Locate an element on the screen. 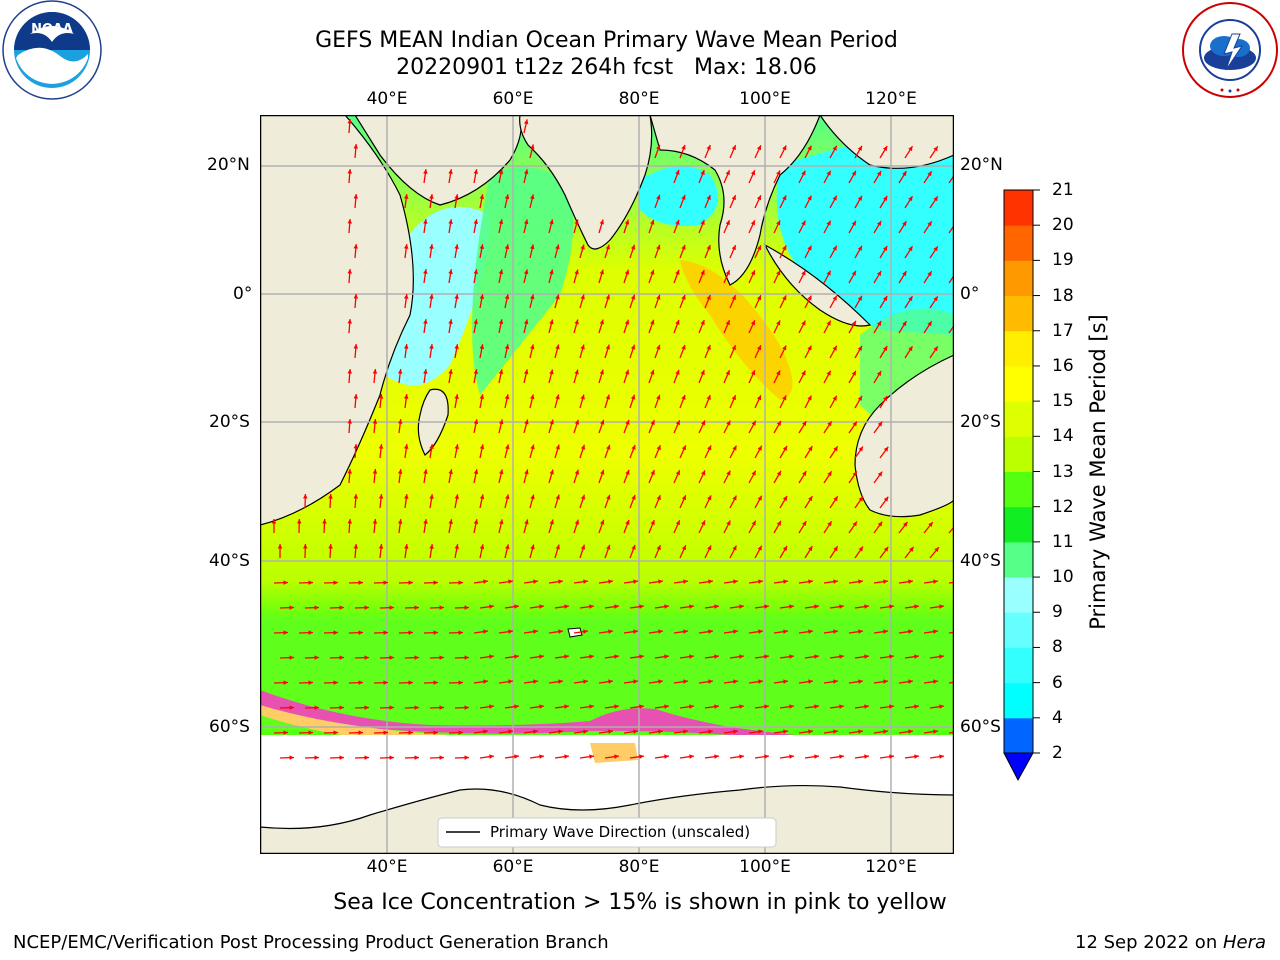 Image resolution: width=1280 pixels, height=960 pixels. colorbar-under-triangle is located at coordinates (1018, 767).